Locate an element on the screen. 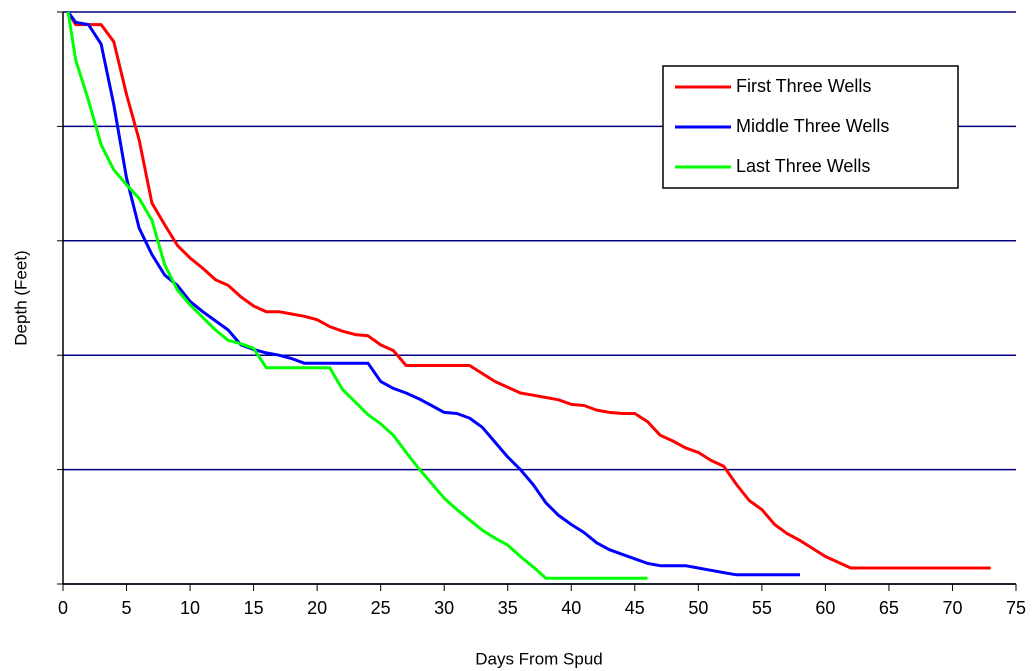 The image size is (1034, 671). x-tick-label: 65 is located at coordinates (889, 608).